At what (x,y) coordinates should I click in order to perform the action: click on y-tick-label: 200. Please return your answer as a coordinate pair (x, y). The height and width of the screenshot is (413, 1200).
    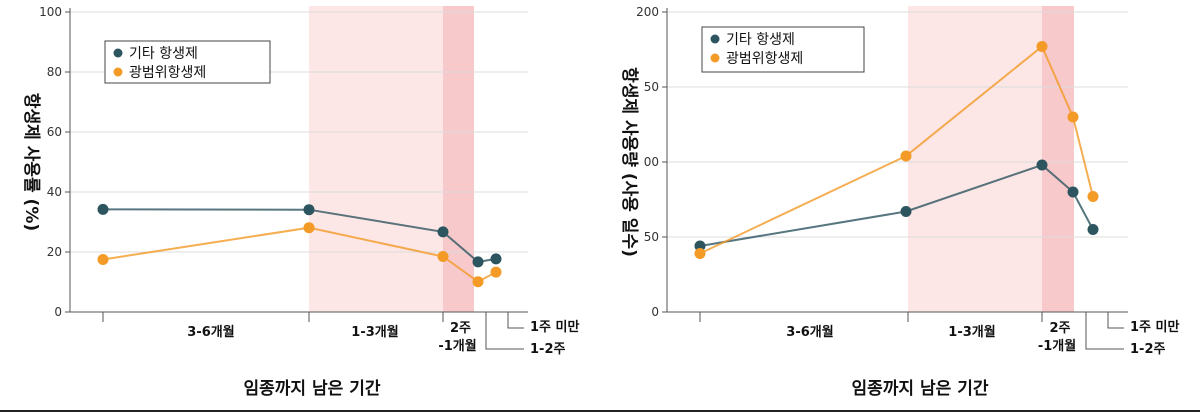
    Looking at the image, I should click on (647, 12).